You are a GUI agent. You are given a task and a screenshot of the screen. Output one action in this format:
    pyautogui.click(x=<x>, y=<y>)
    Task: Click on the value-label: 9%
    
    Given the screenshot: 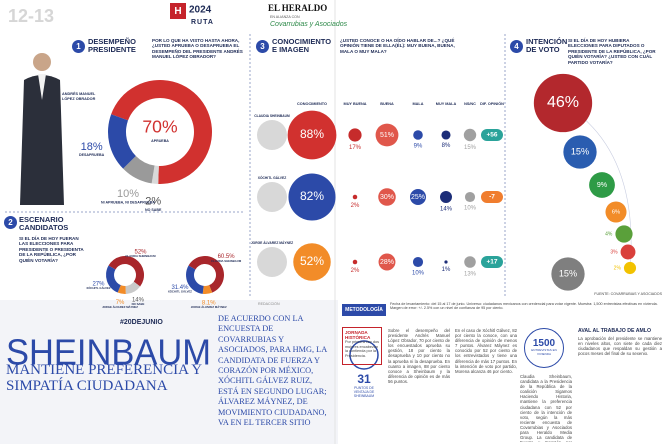 What is the action you would take?
    pyautogui.click(x=418, y=146)
    